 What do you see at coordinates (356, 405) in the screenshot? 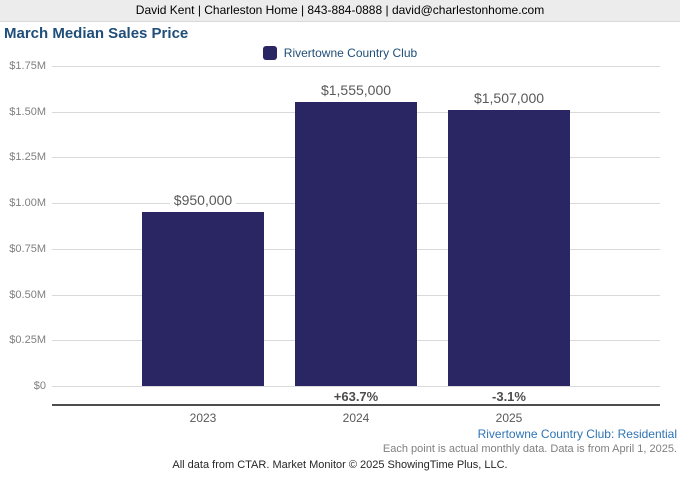
I see `x-axis-line` at bounding box center [356, 405].